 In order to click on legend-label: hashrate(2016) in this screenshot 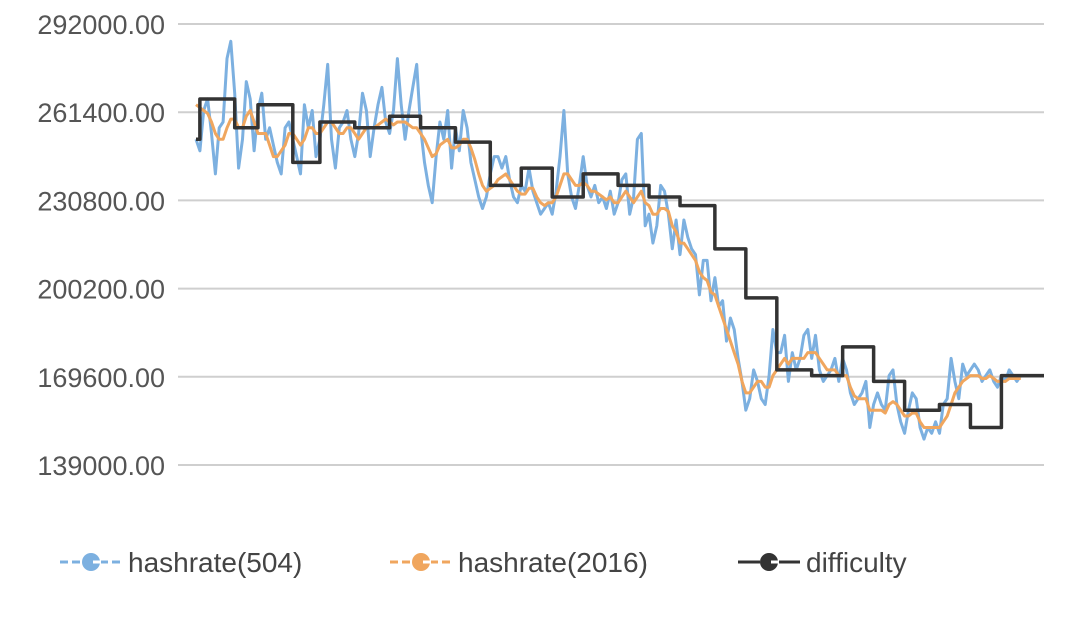, I will do `click(553, 562)`.